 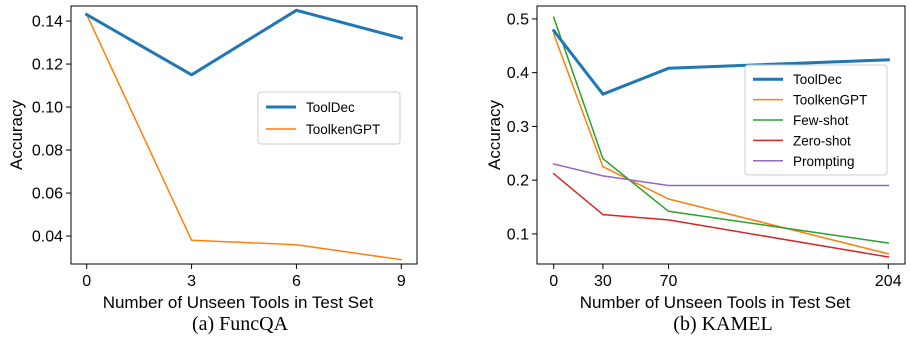 What do you see at coordinates (721, 175) in the screenshot?
I see `series-line-prompting` at bounding box center [721, 175].